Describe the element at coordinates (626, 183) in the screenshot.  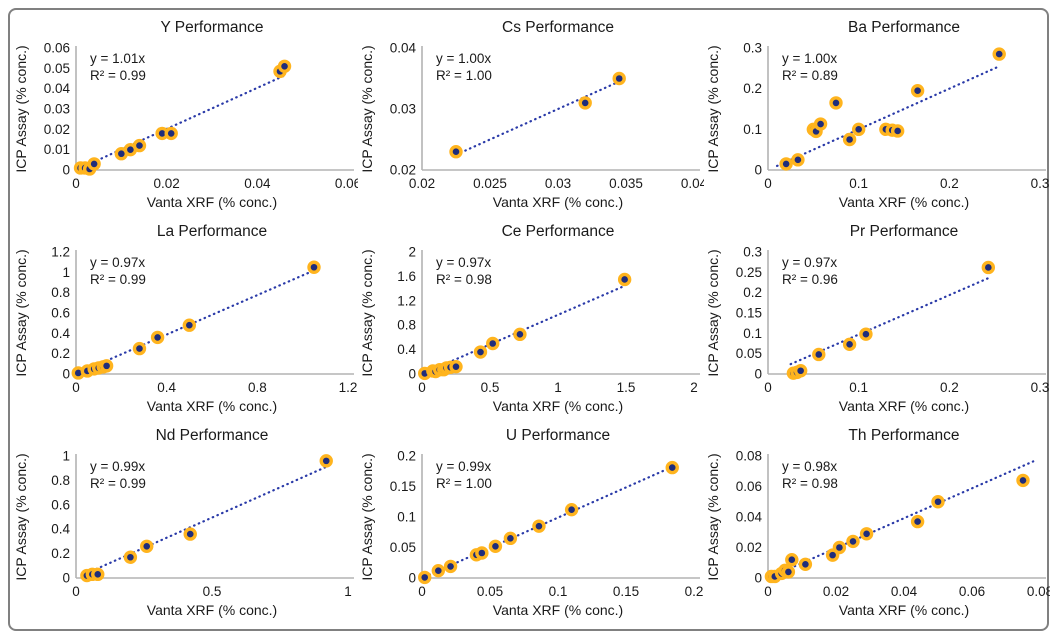
I see `x-tick-label: 0.035` at that location.